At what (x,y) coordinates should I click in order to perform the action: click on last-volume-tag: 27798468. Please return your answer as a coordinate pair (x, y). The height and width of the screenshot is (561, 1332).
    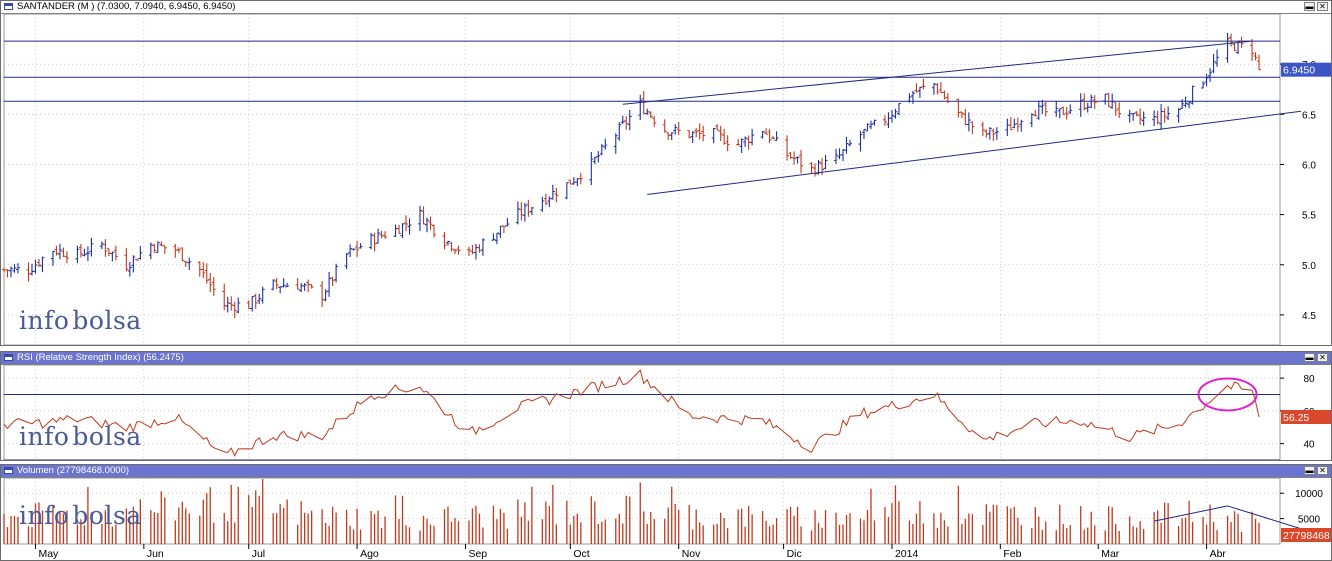
    Looking at the image, I should click on (1306, 536).